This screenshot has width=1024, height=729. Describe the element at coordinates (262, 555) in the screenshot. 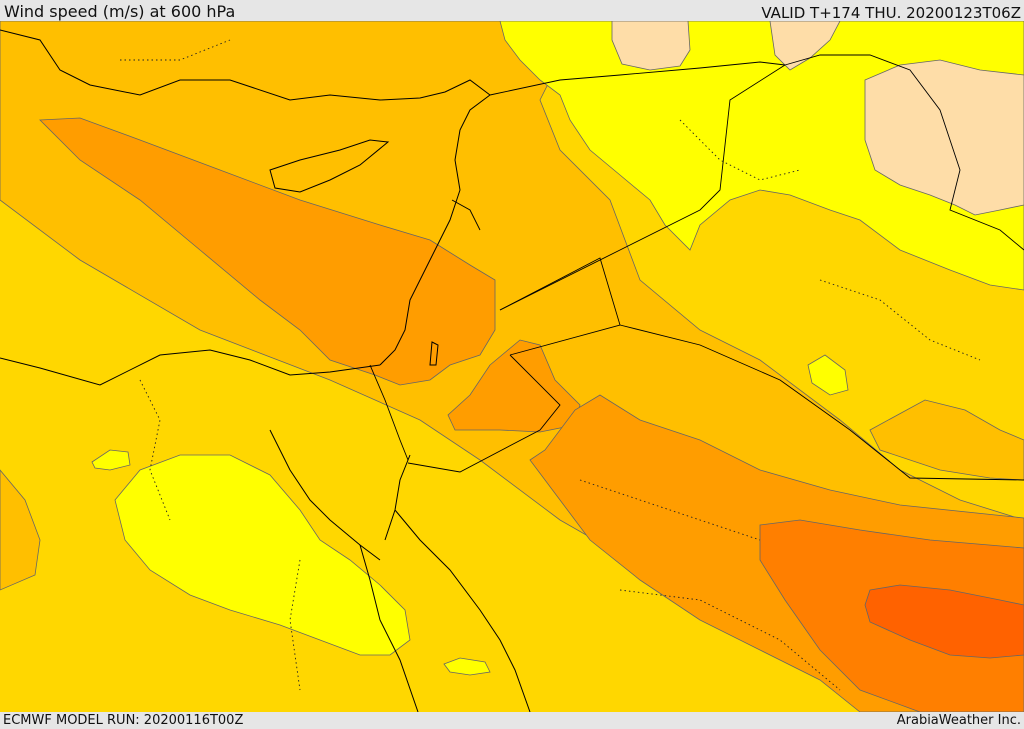

I see `field-level-1-egypt` at that location.